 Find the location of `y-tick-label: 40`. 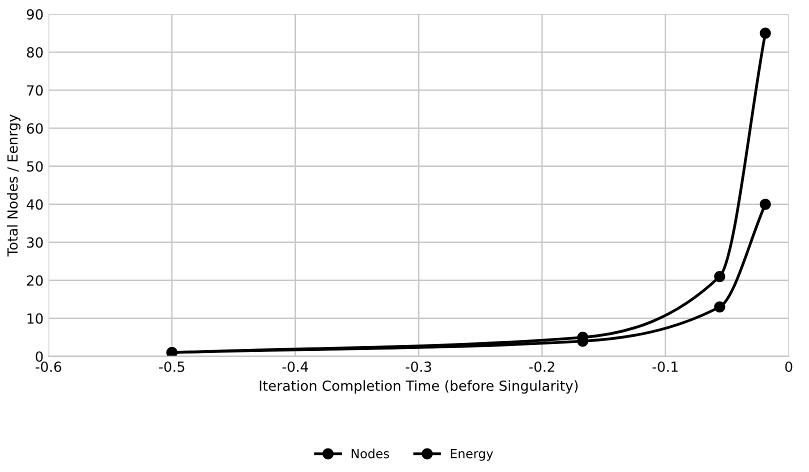

y-tick-label: 40 is located at coordinates (34, 204).